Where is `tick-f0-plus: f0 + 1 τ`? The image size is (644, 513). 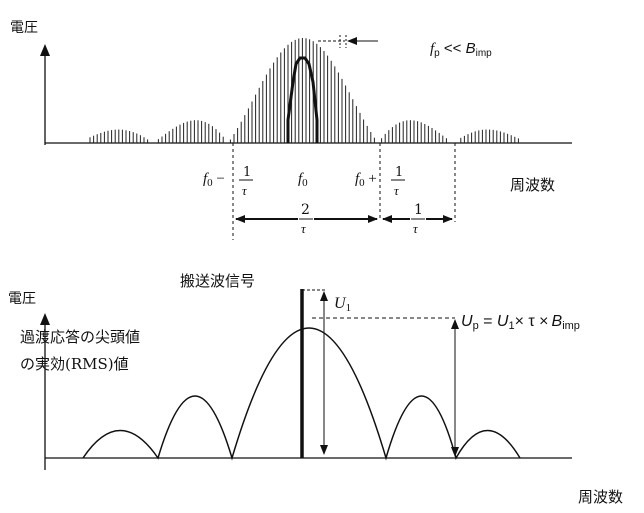 tick-f0-plus: f0 + 1 τ is located at coordinates (380, 181).